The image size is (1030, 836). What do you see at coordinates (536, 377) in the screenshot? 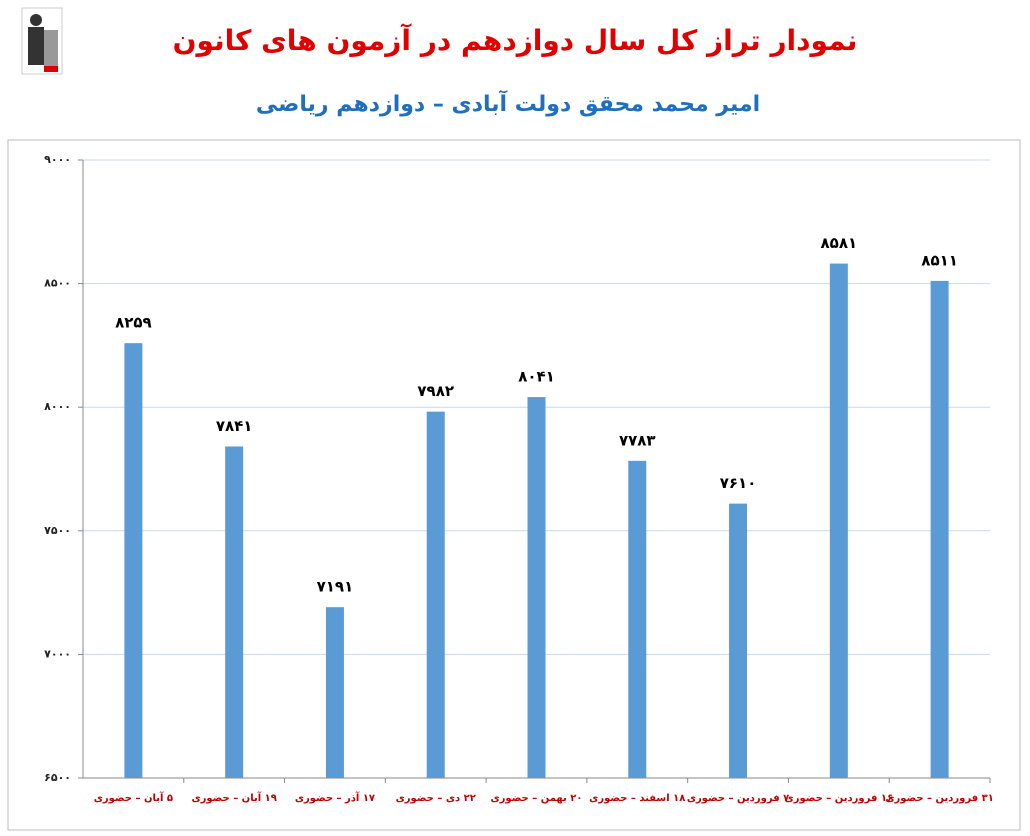
I see `value-label: ۸۰۴۱` at bounding box center [536, 377].